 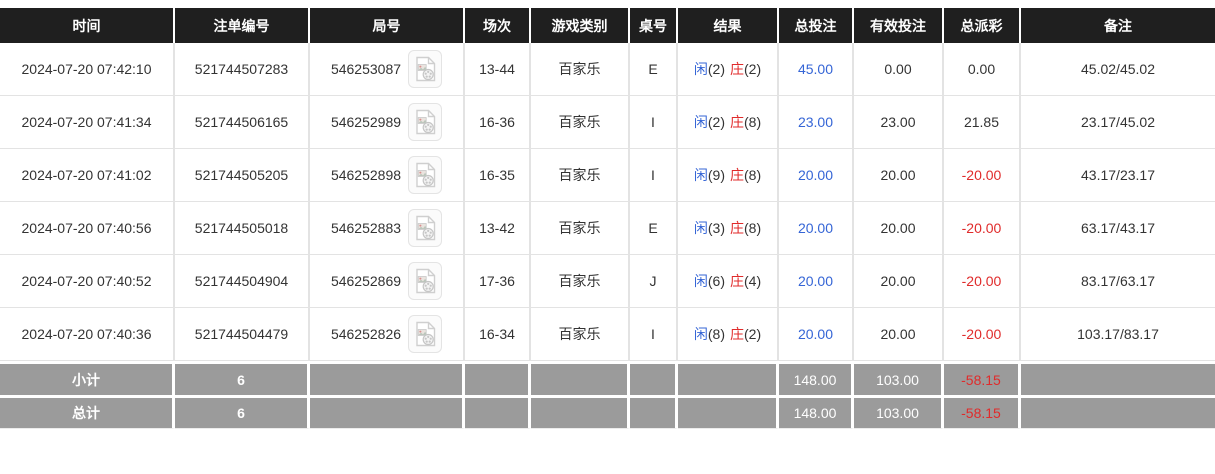 I want to click on column-header-remark: 备注, so click(x=1118, y=25).